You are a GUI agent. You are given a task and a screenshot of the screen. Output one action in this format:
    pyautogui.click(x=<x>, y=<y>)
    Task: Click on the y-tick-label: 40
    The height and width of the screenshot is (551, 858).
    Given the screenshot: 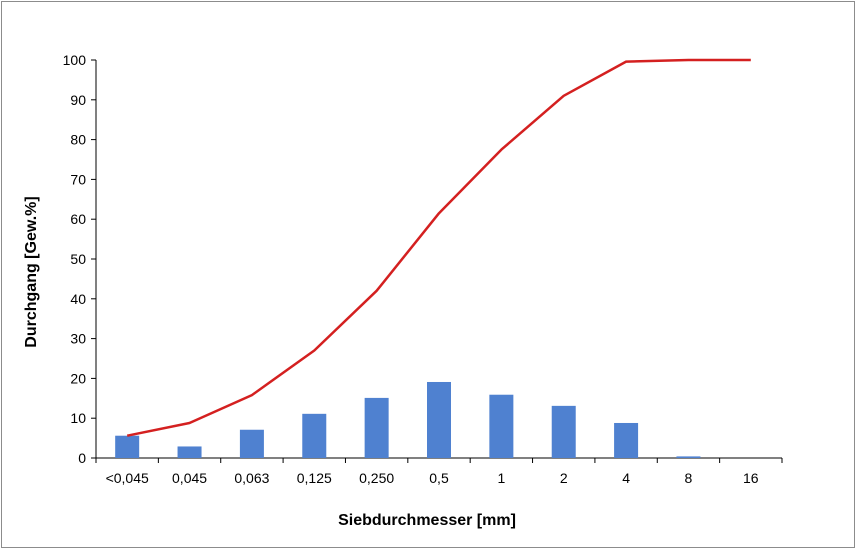 What is the action you would take?
    pyautogui.click(x=78, y=299)
    